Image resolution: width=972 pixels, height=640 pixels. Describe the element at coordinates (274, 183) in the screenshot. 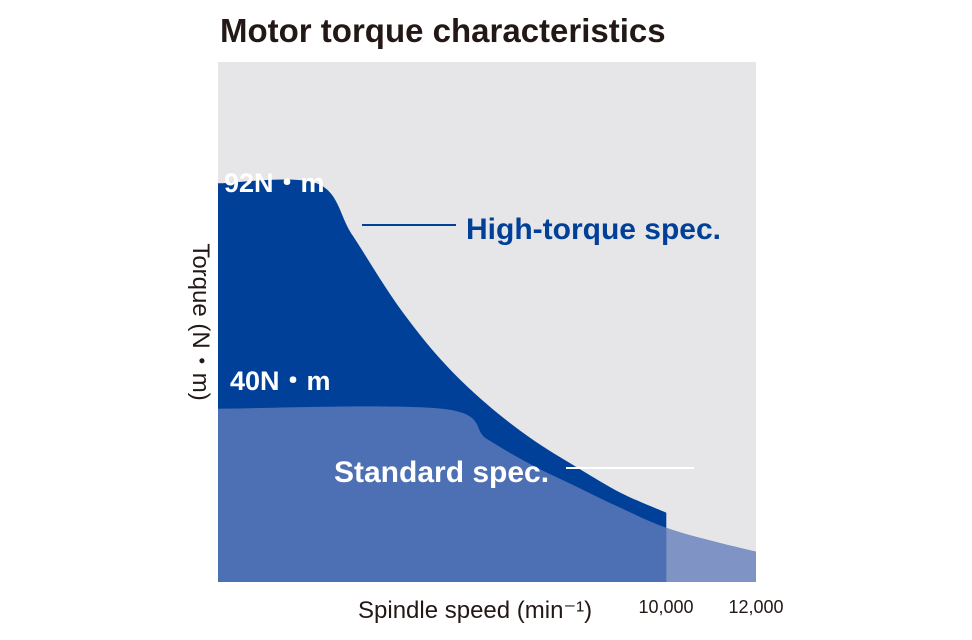

I see `high-torque-max-label: 92N・m` at that location.